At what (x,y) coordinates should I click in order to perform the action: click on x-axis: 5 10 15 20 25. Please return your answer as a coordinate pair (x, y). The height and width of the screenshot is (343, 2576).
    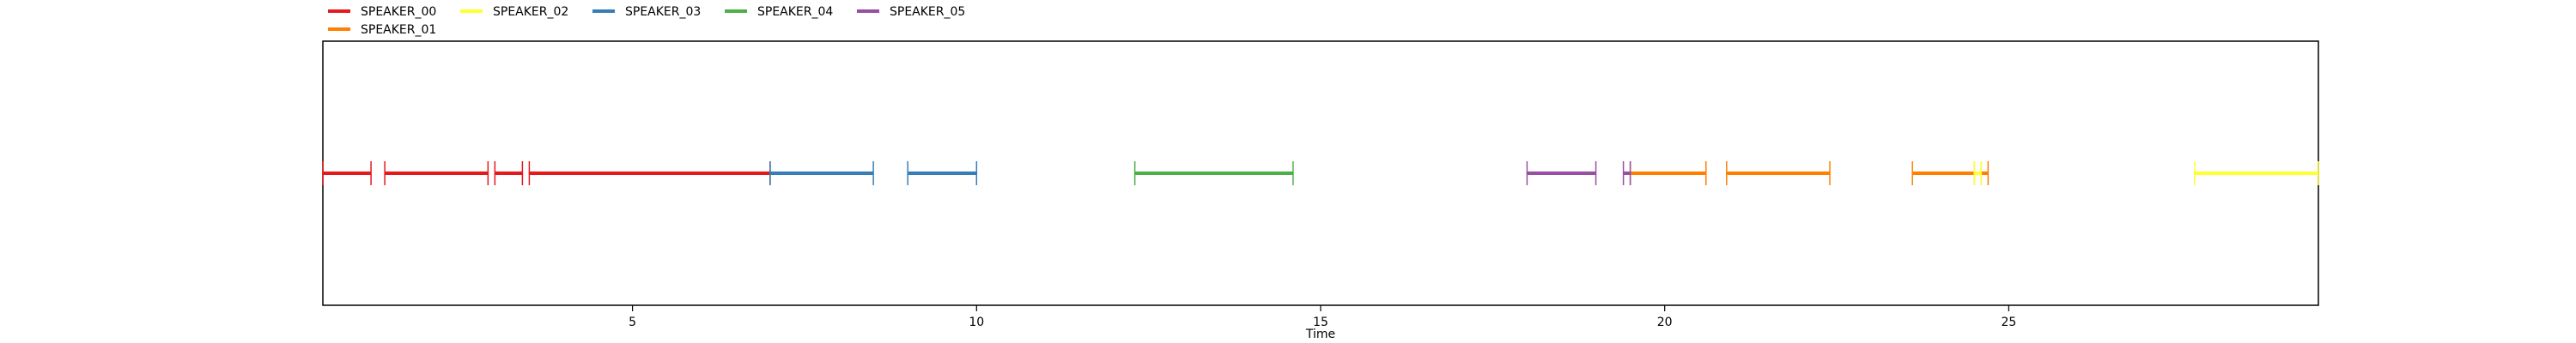
    Looking at the image, I should click on (1323, 317).